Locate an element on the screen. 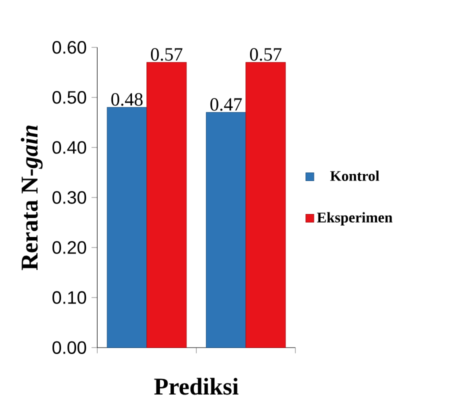 Image resolution: width=451 pixels, height=402 pixels. legend-label: Kontrol is located at coordinates (355, 176).